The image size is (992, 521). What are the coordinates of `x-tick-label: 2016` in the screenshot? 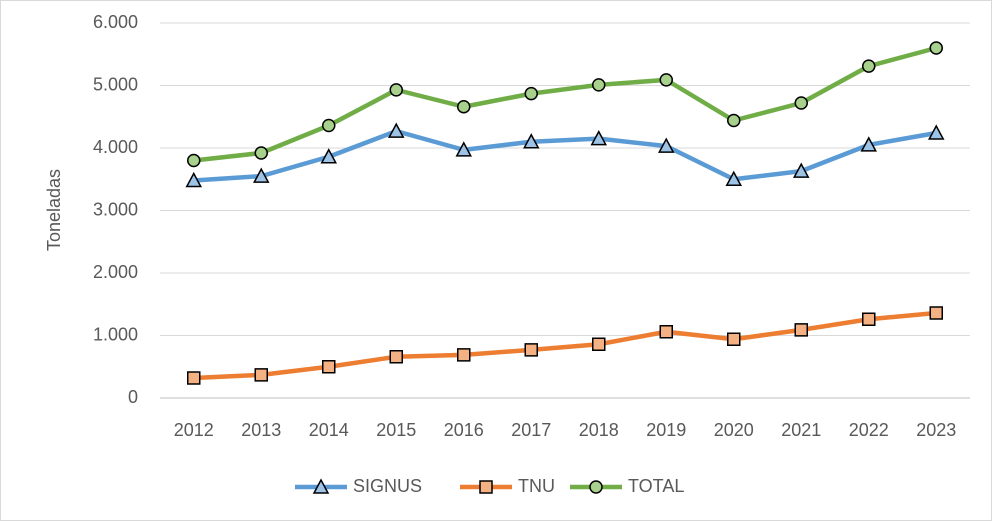 It's located at (464, 430).